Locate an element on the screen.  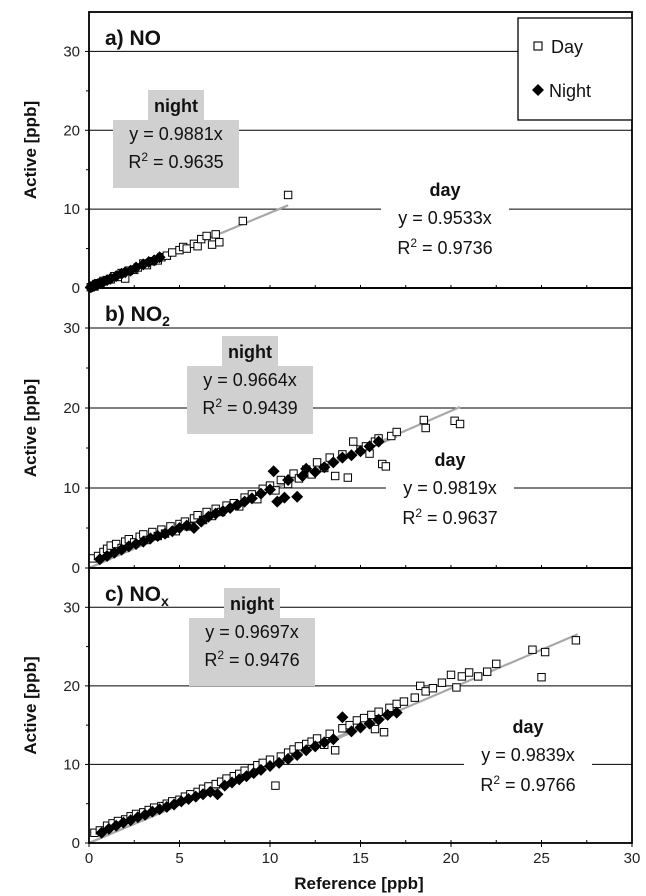
panel-letter: a) is located at coordinates (117, 38).